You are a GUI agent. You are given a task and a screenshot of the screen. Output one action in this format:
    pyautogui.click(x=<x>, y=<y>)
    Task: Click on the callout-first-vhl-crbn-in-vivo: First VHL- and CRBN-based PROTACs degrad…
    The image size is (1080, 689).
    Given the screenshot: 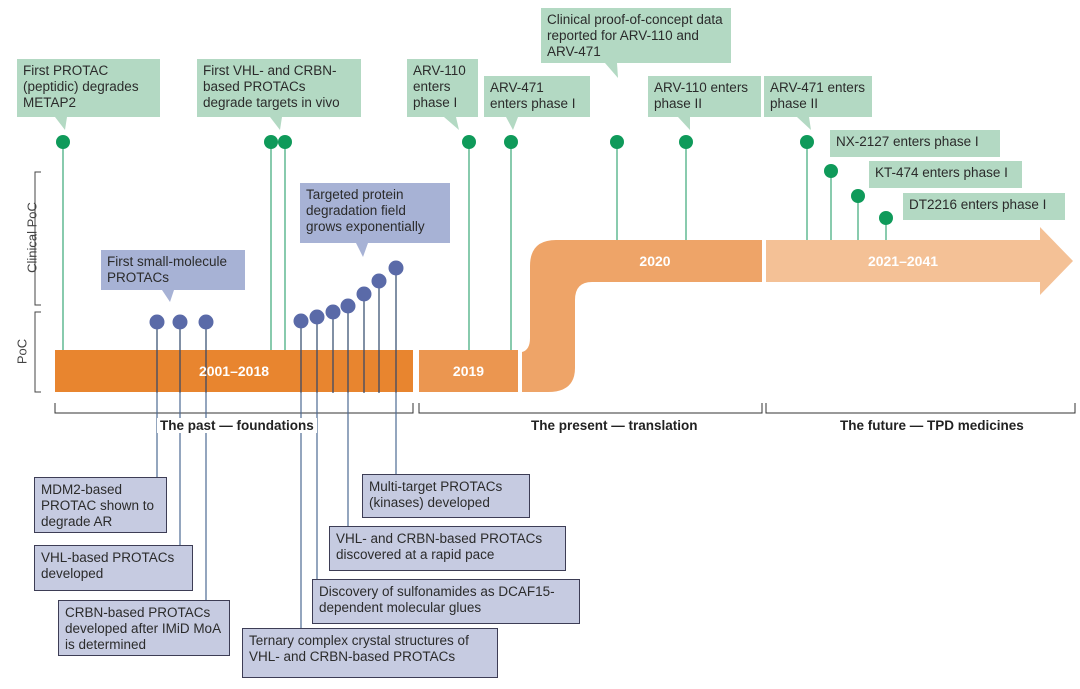 What is the action you would take?
    pyautogui.click(x=279, y=88)
    